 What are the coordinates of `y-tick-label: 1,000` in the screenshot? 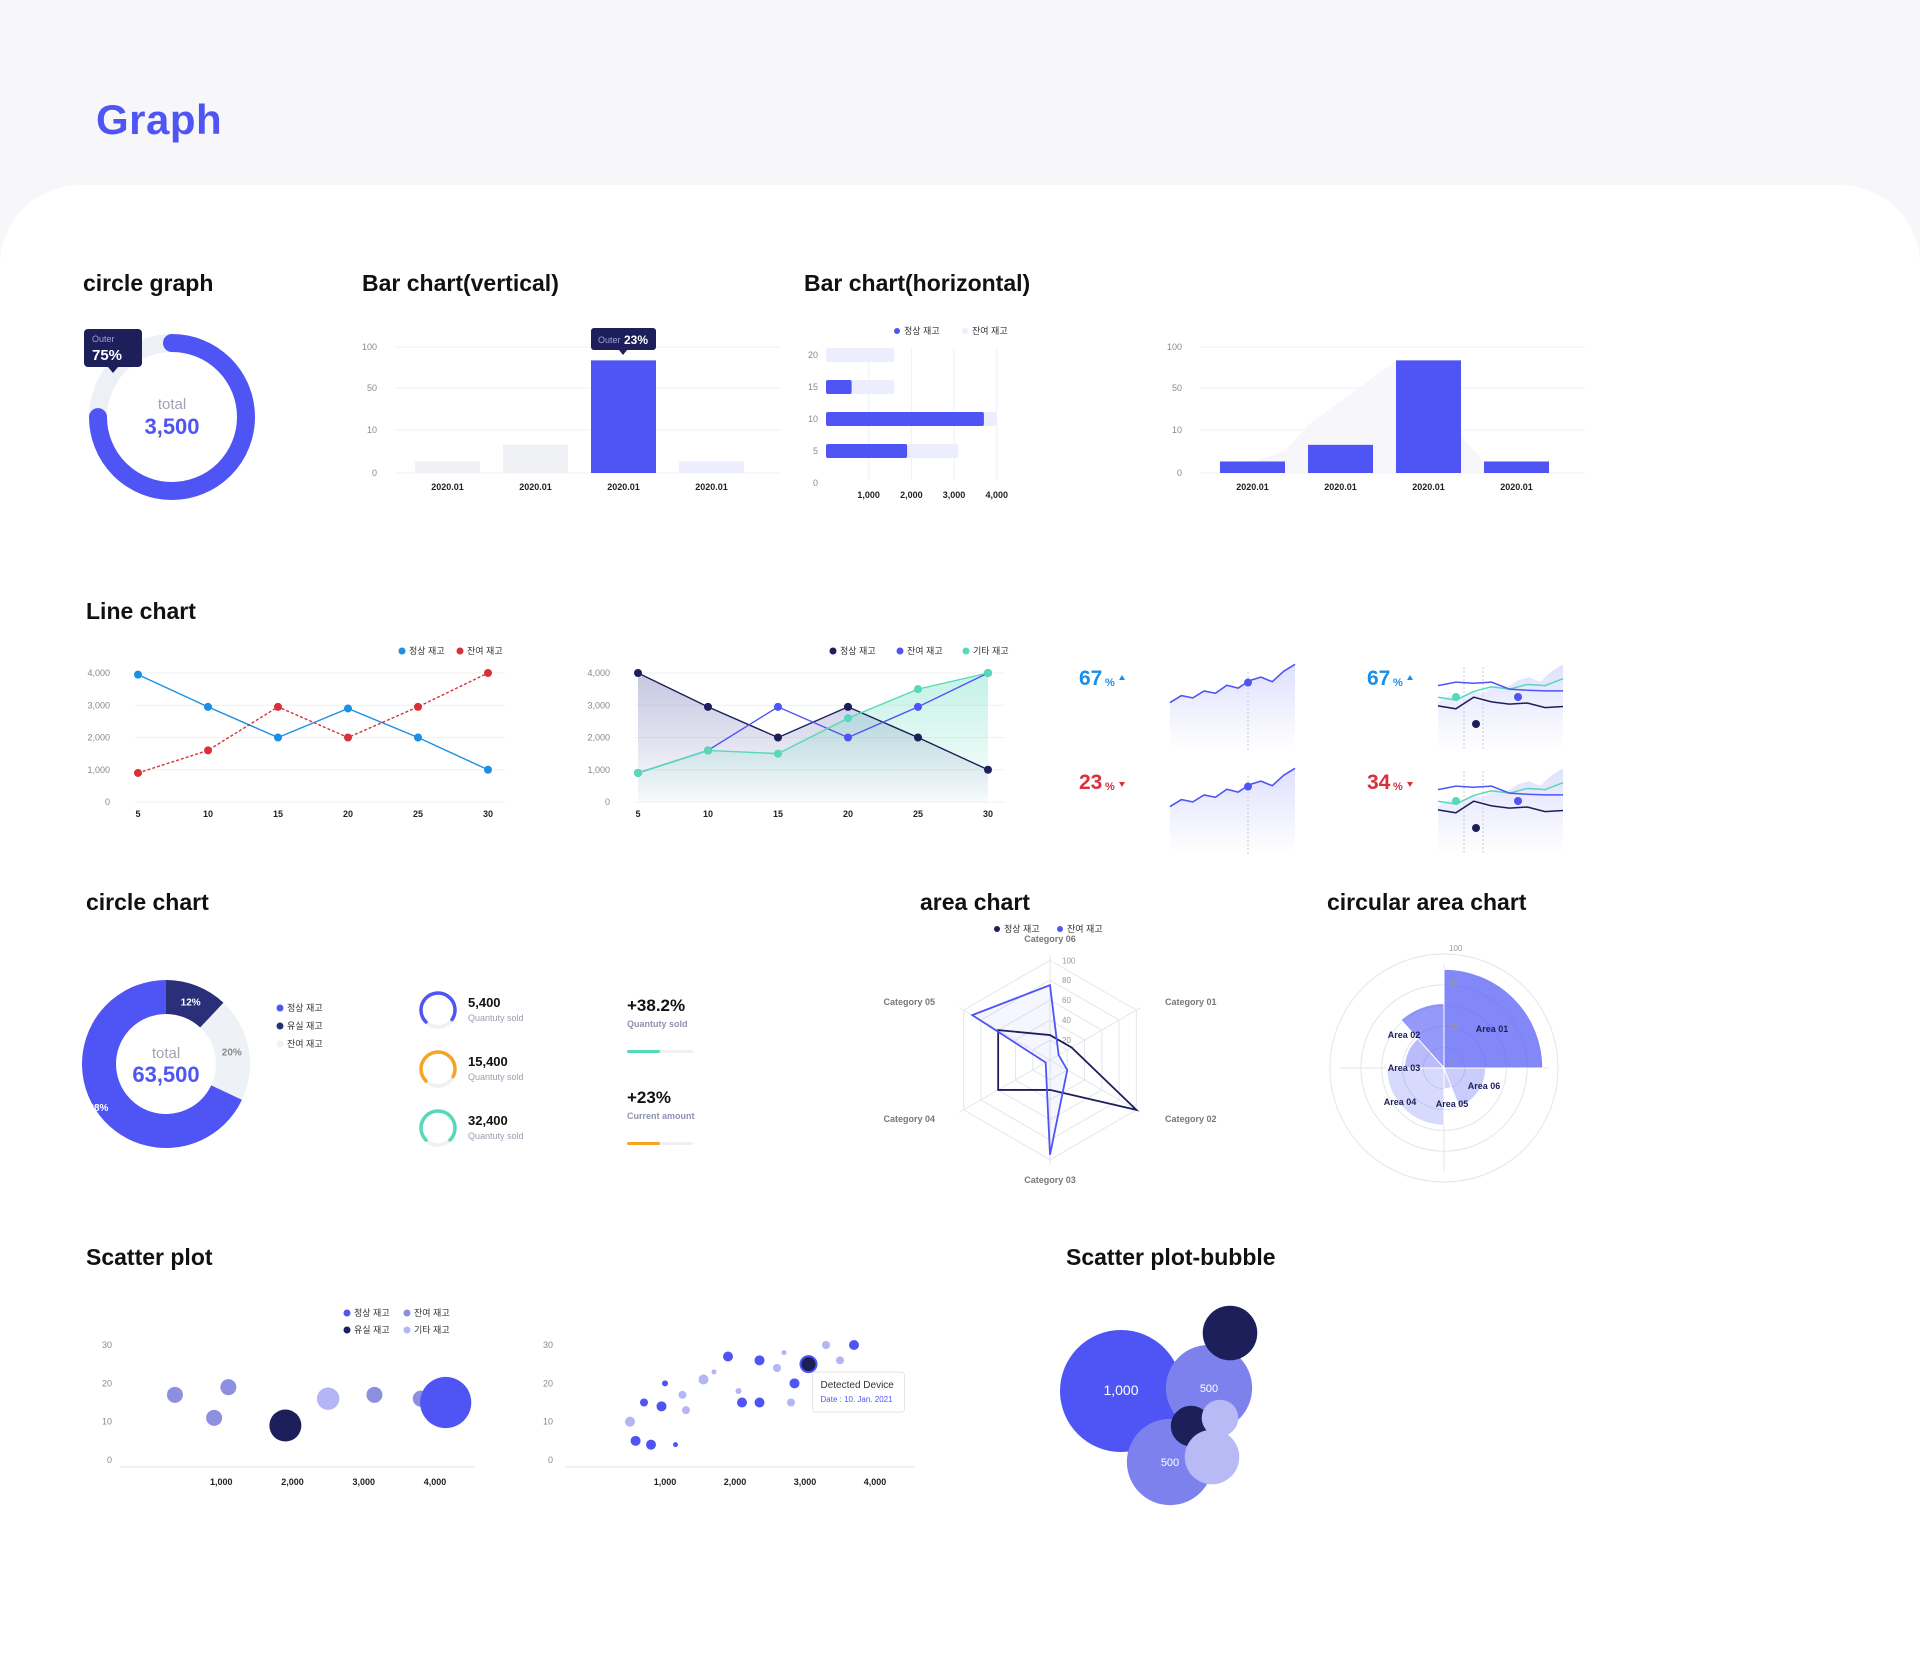 It's located at (598, 770).